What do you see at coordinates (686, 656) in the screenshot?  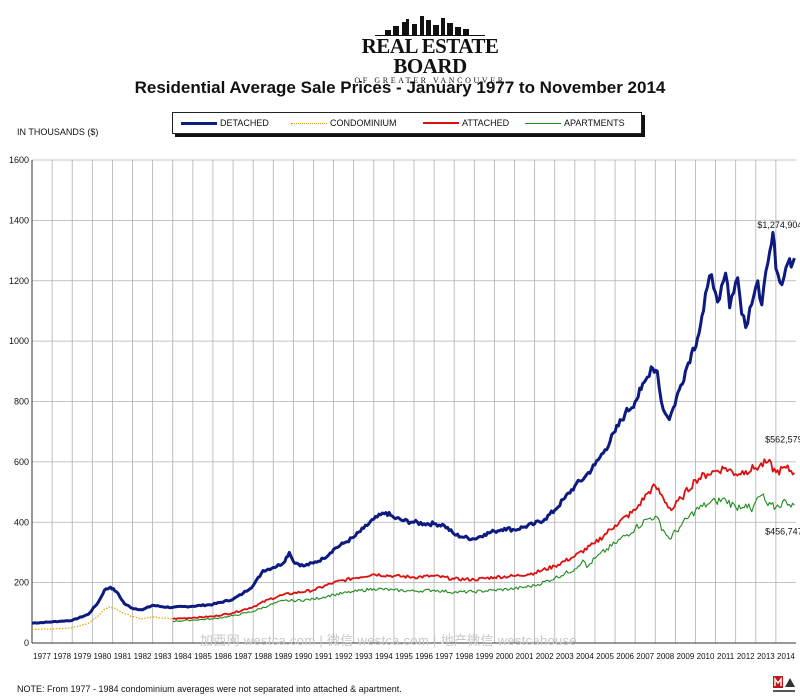 I see `x-tick-label: 2009` at bounding box center [686, 656].